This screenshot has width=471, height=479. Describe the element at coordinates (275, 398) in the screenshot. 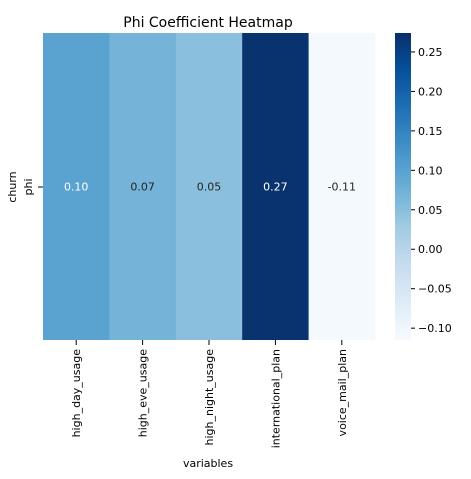

I see `x-tick-label: international_plan` at that location.